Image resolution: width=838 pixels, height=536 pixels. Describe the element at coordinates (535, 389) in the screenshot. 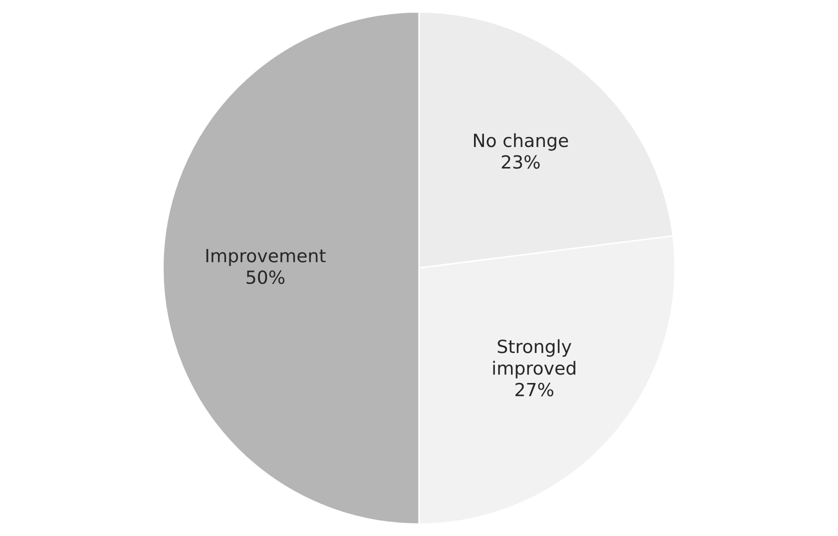

I see `data-label: 27%` at that location.